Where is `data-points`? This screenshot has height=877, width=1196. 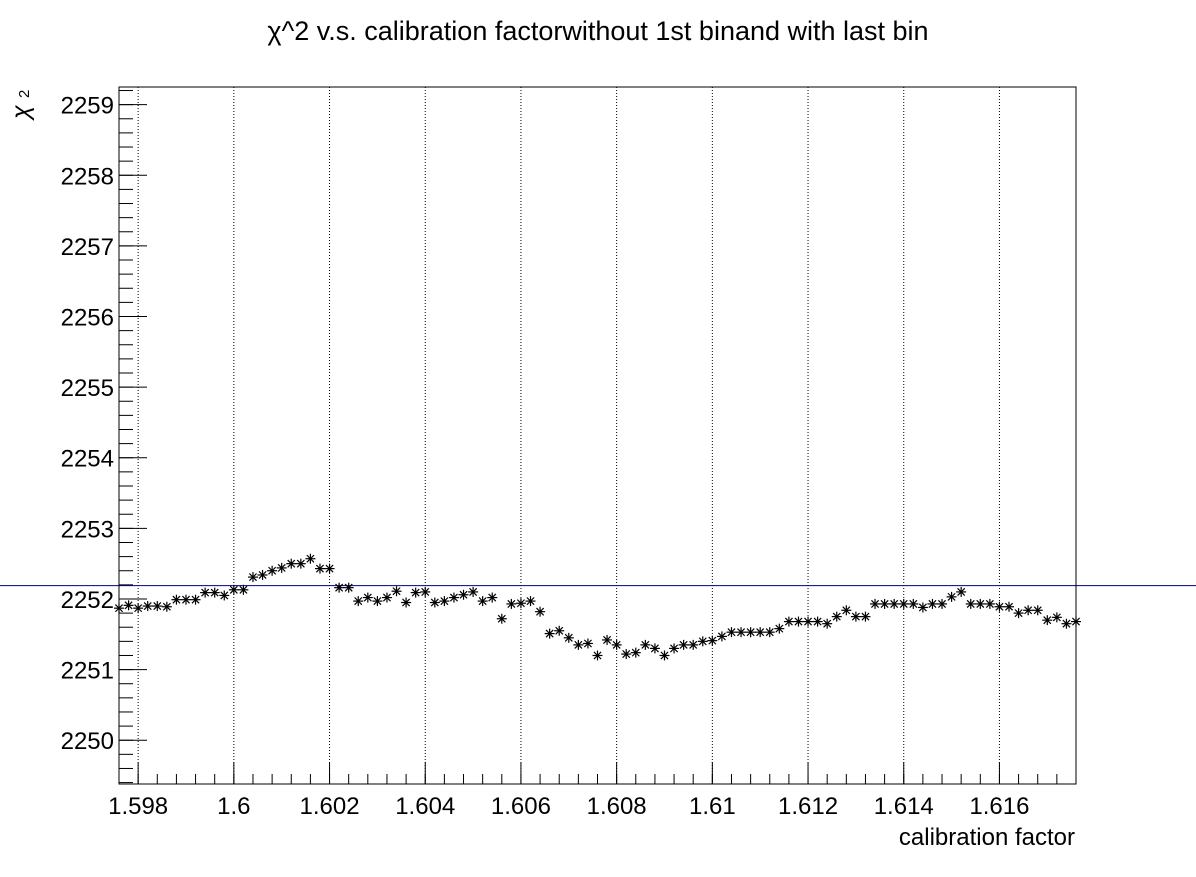
data-points is located at coordinates (597, 607).